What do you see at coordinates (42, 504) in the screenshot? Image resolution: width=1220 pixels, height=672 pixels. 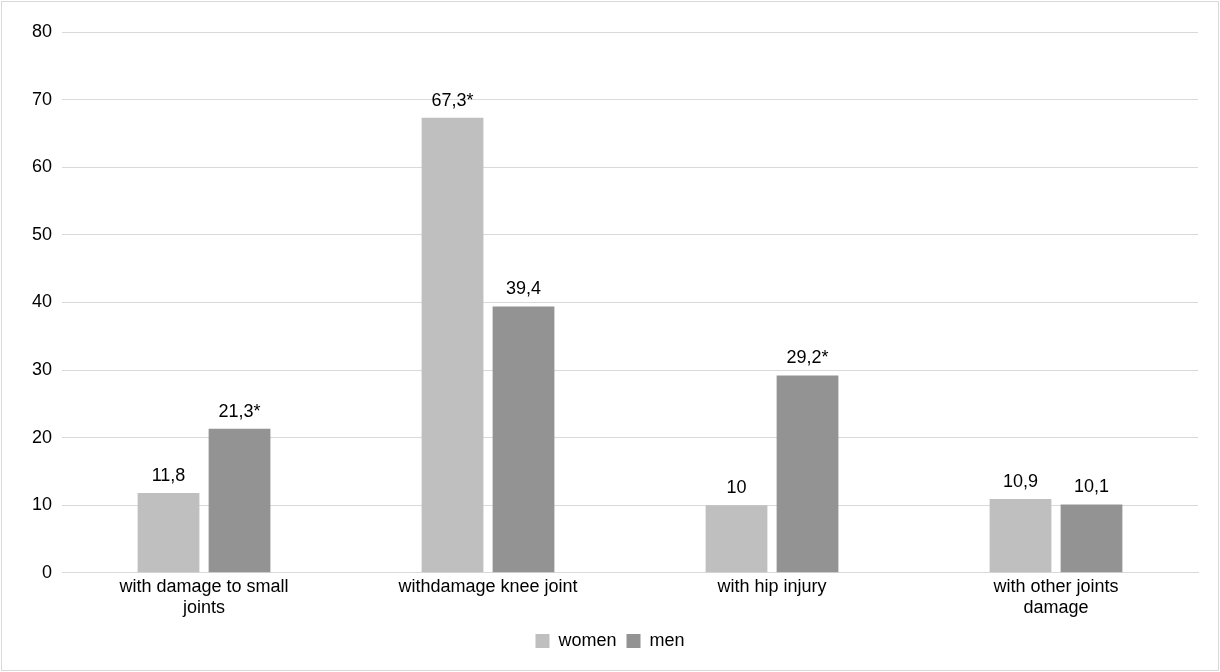 I see `y-tick-label: 10` at bounding box center [42, 504].